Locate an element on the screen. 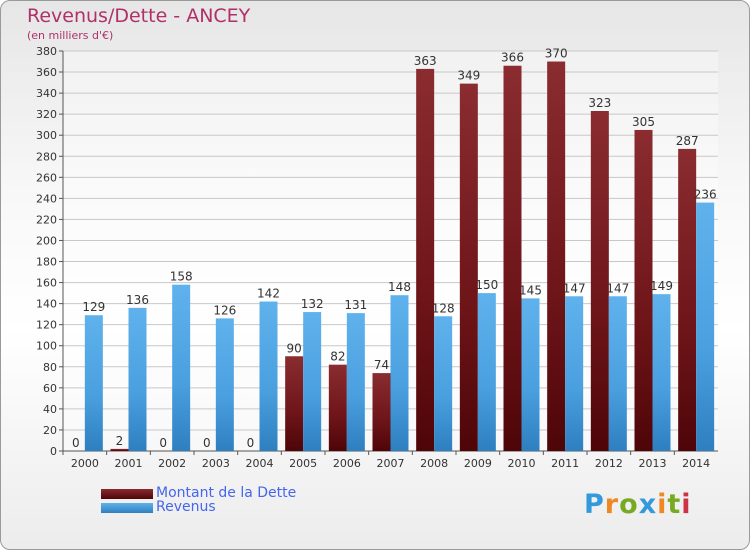  y-tick-label: 220 is located at coordinates (46, 219).